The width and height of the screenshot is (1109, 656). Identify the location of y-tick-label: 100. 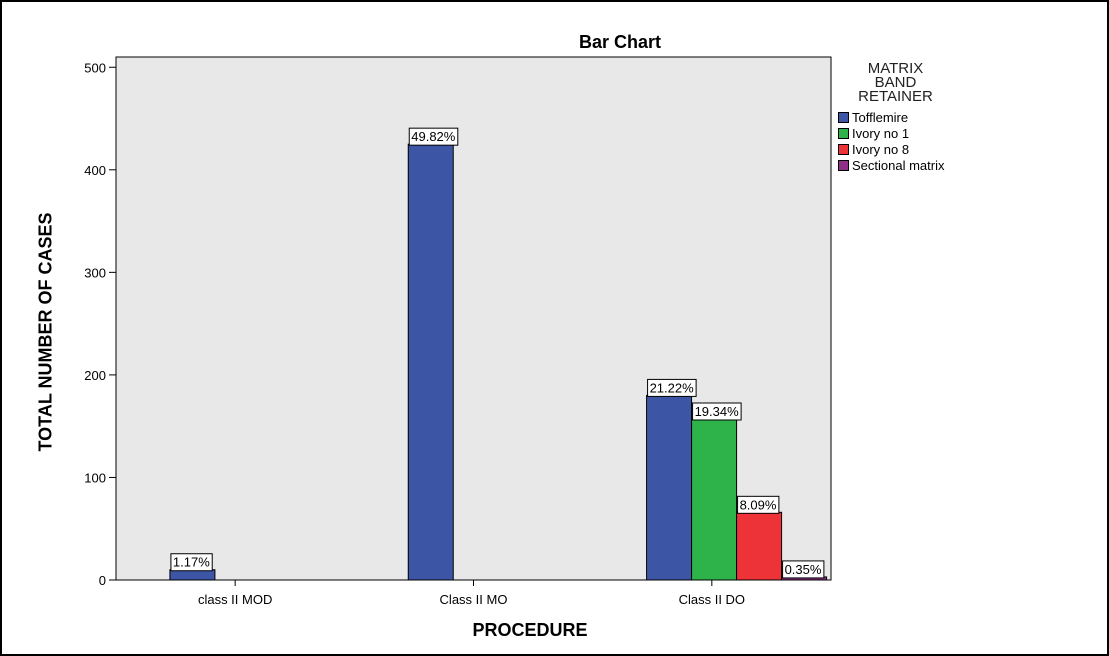
(95, 477).